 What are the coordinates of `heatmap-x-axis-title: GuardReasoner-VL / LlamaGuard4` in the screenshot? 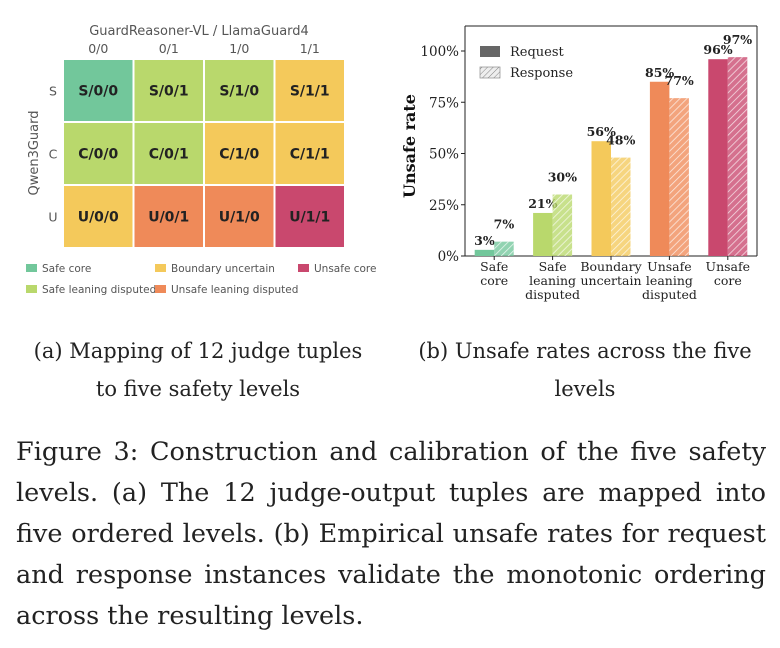 It's located at (199, 31).